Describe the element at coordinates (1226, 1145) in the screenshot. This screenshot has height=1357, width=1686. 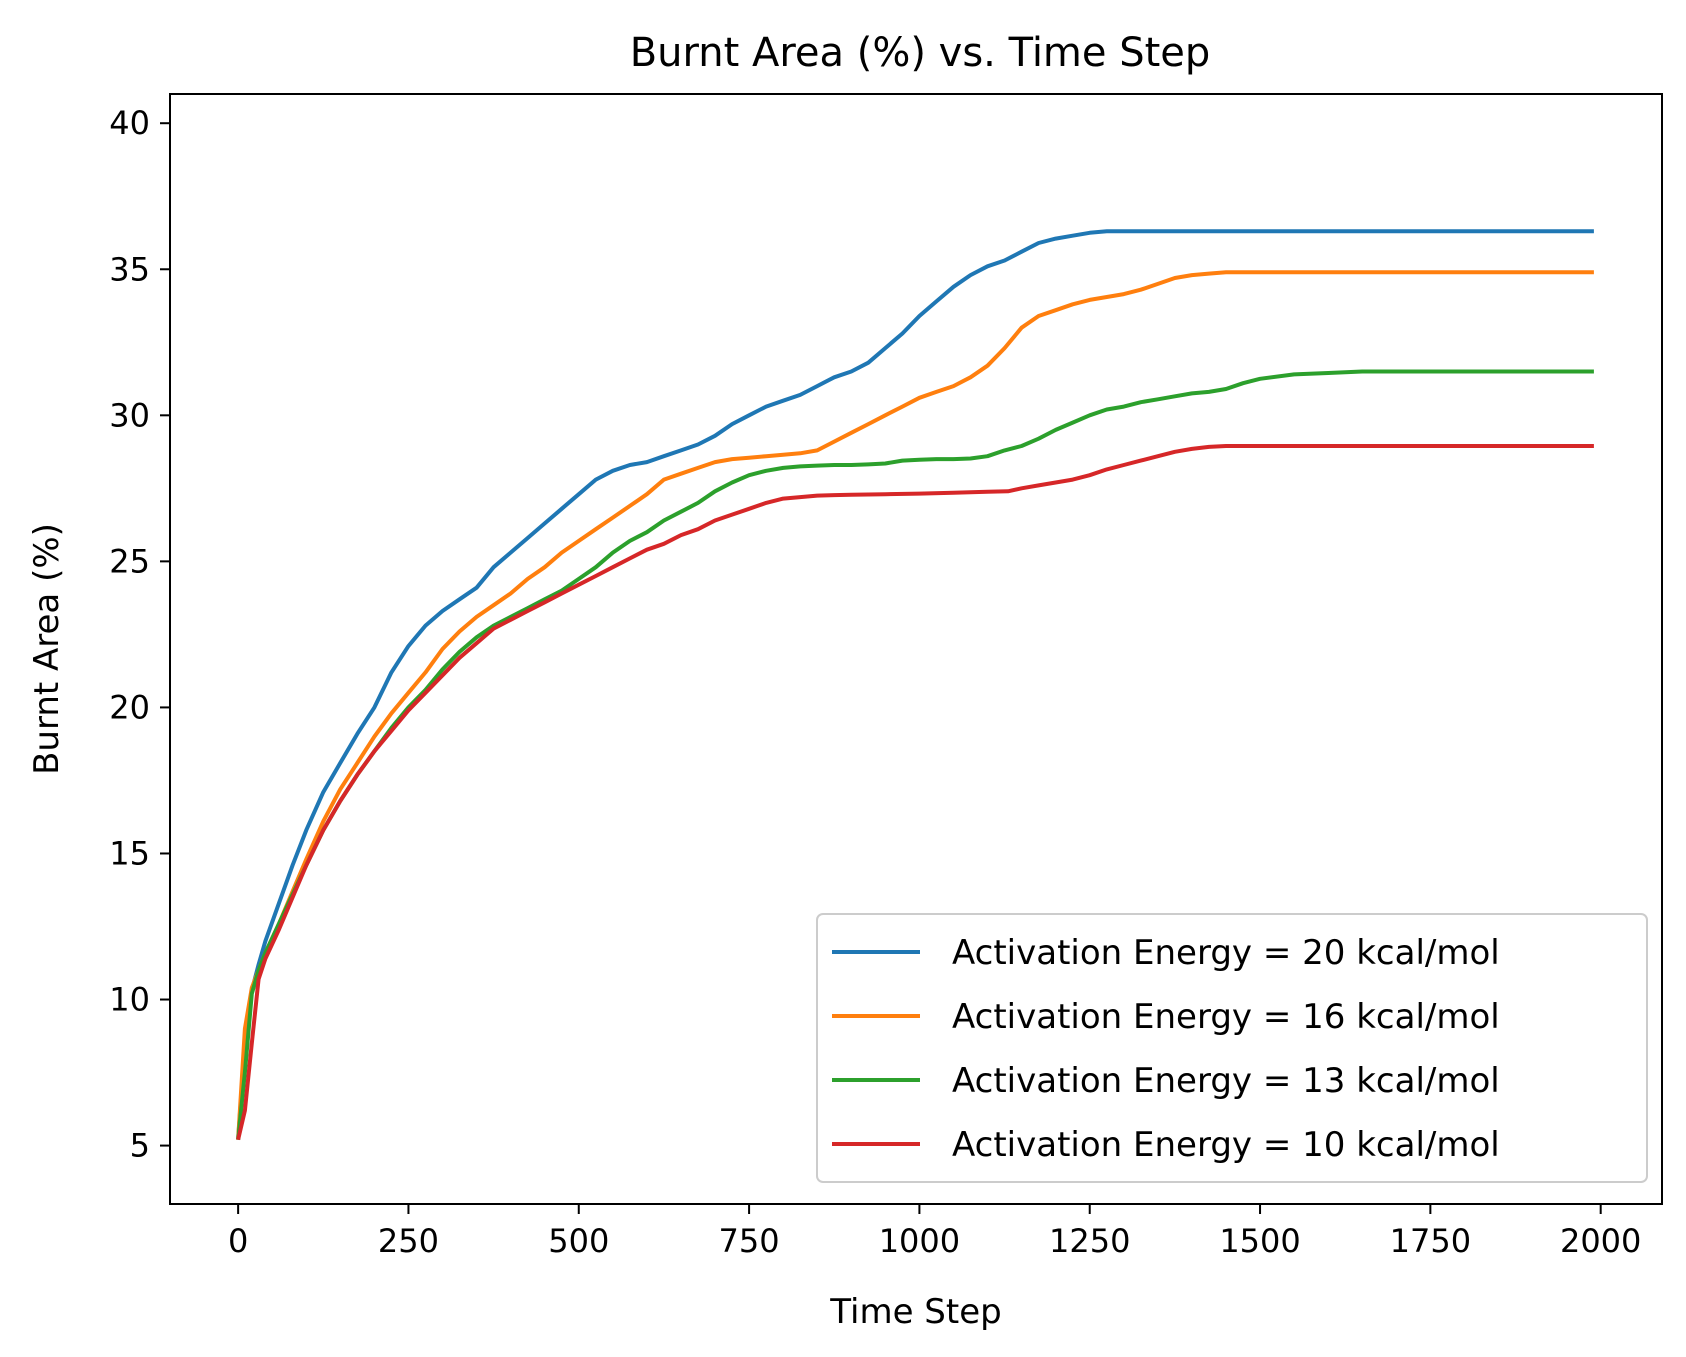
I see `legend-label-4: Activation Energy = 10 kcal/mol` at that location.